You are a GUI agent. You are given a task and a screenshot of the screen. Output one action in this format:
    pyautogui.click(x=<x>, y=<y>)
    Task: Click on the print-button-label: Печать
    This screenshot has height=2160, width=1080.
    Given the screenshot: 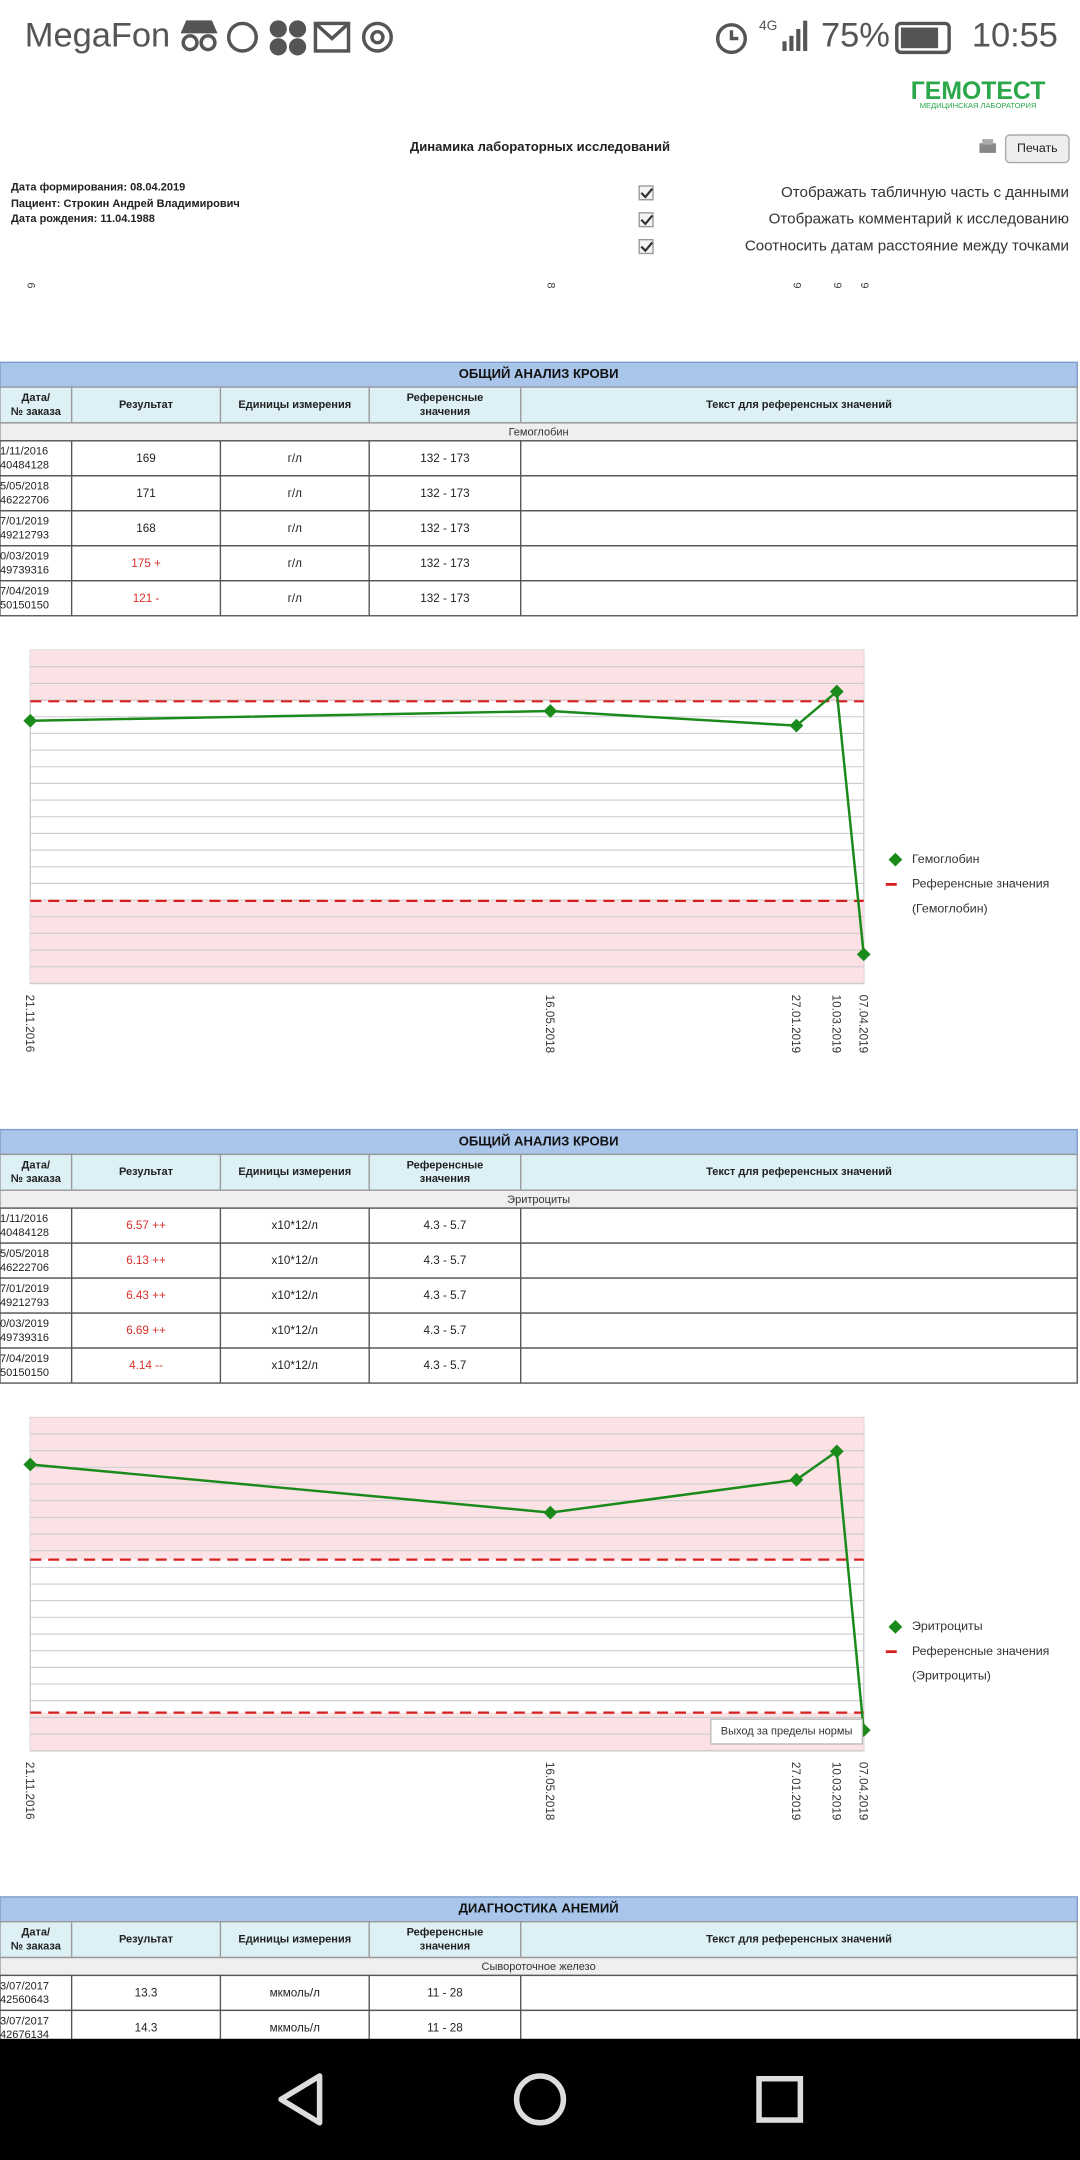 What is the action you would take?
    pyautogui.click(x=1037, y=148)
    